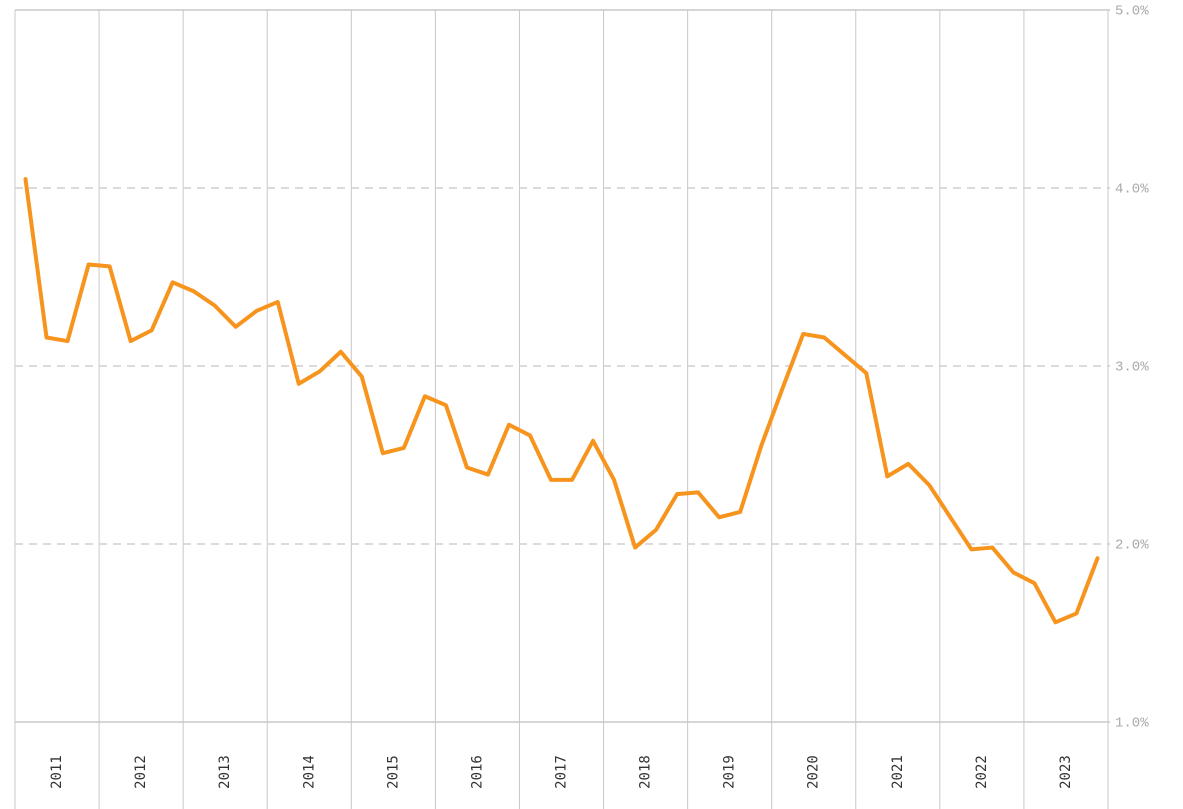  Describe the element at coordinates (814, 772) in the screenshot. I see `x-tick-label: 2020` at that location.